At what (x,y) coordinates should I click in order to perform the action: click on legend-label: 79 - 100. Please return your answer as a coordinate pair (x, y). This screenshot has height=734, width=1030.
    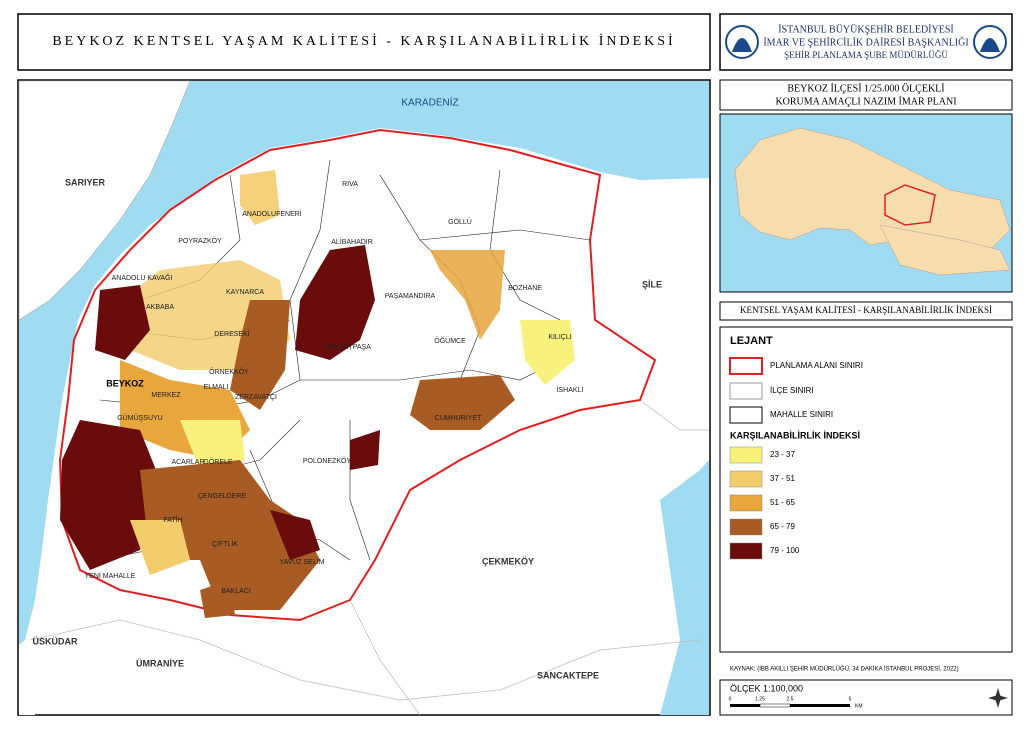
    Looking at the image, I should click on (785, 550).